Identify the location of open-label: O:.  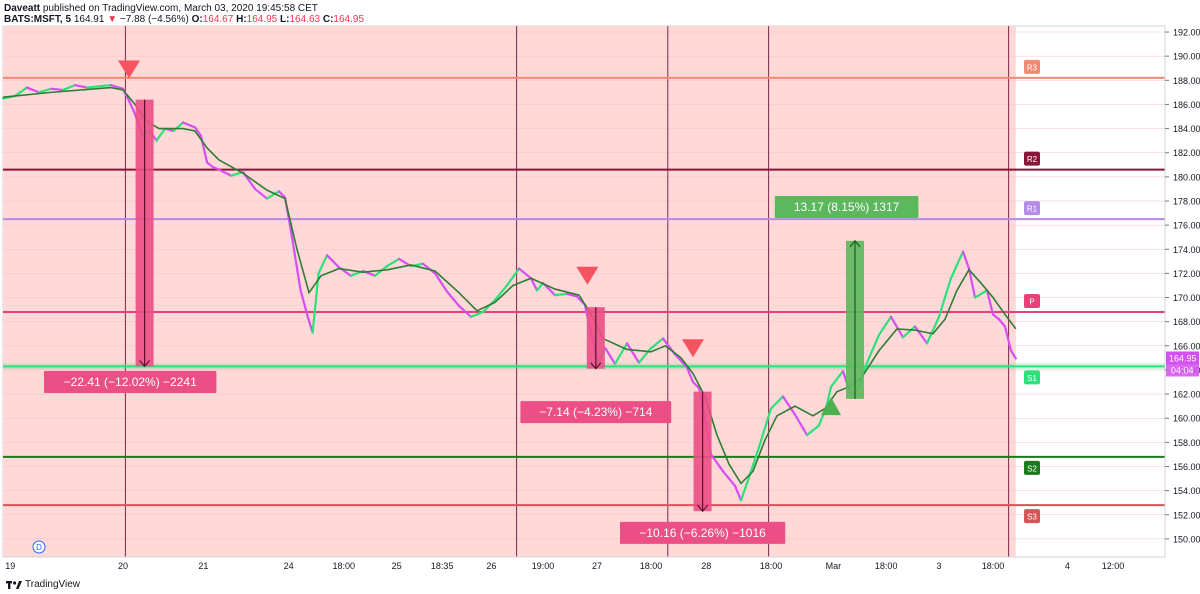
(197, 19).